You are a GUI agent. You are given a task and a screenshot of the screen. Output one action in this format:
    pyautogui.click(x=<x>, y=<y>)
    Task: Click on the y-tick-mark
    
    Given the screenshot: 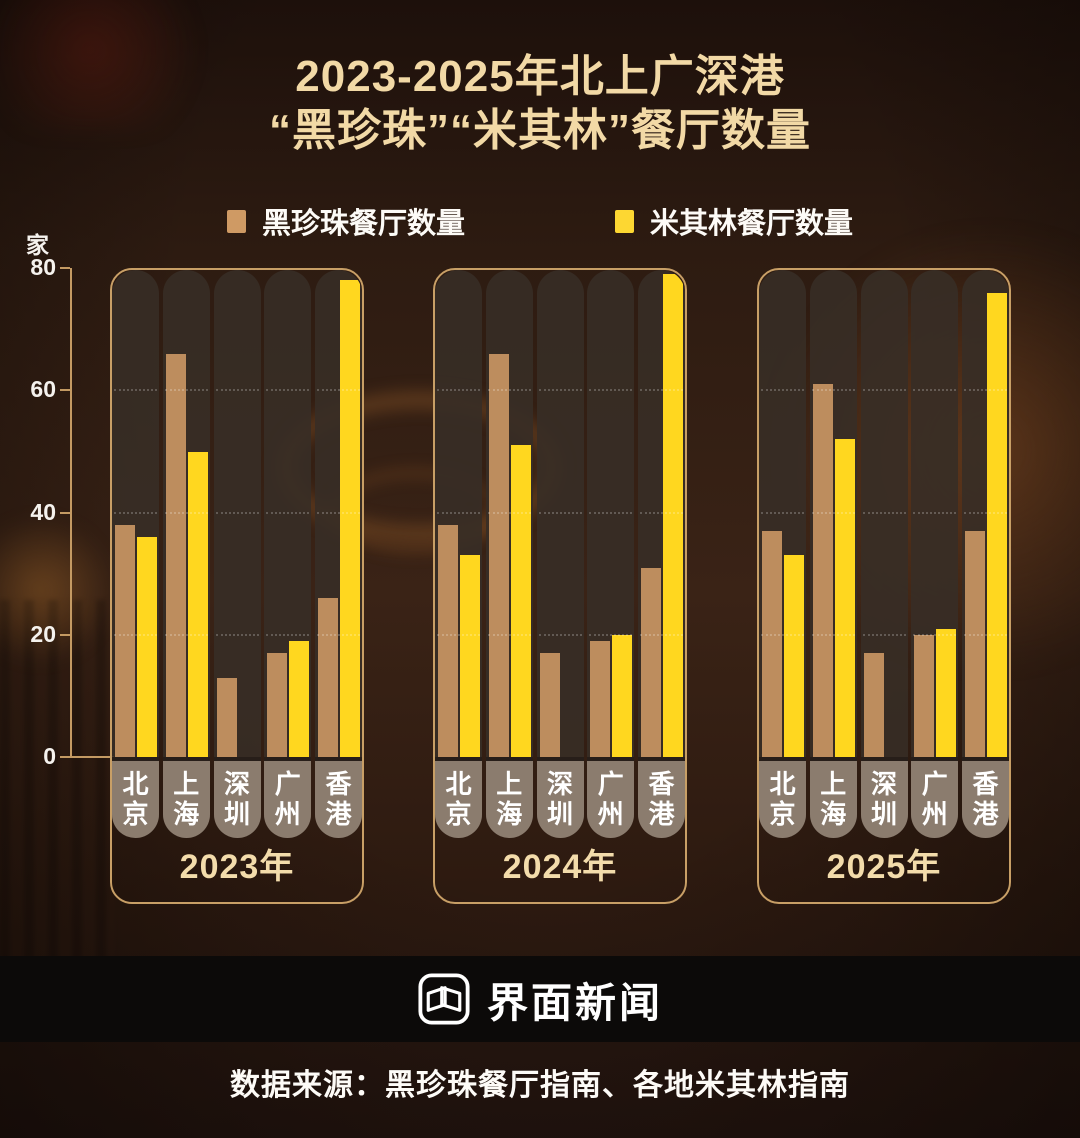 What is the action you would take?
    pyautogui.click(x=65, y=390)
    